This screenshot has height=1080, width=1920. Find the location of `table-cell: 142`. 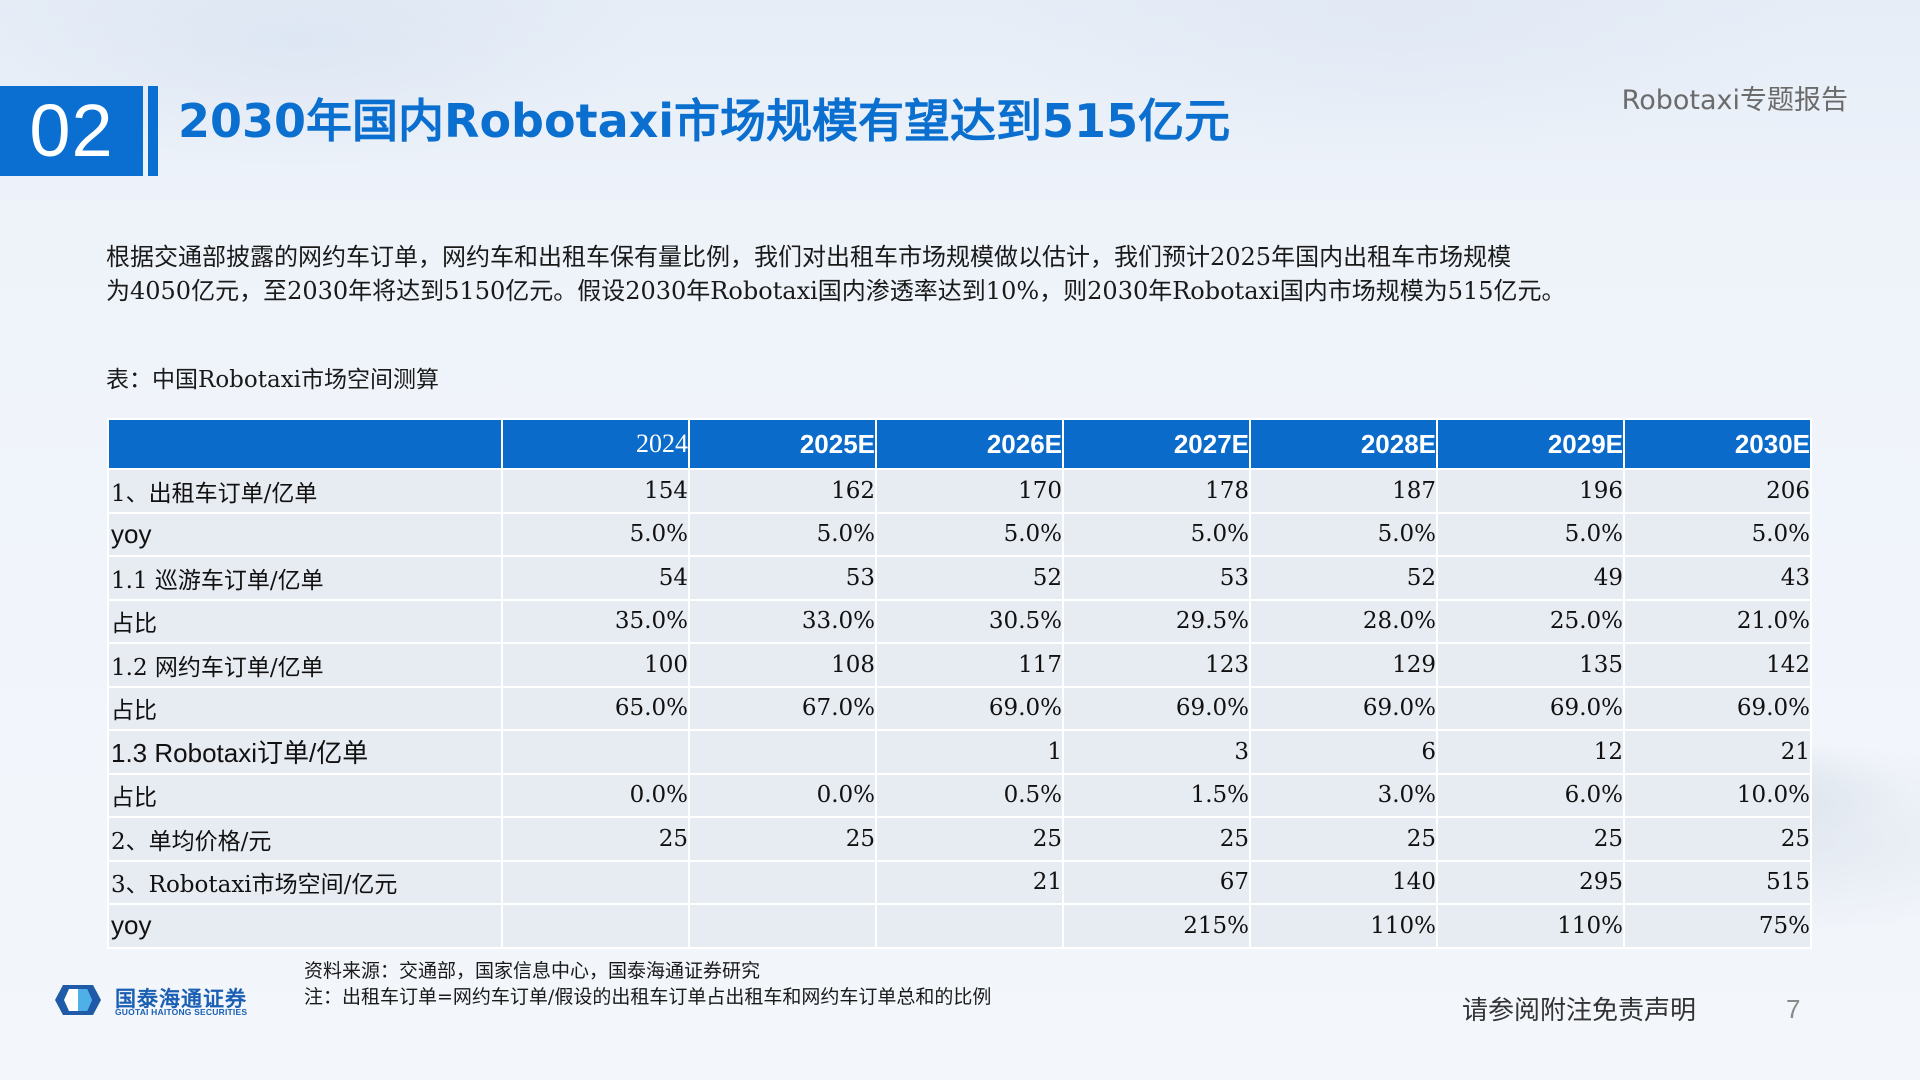

table-cell: 142 is located at coordinates (1717, 665).